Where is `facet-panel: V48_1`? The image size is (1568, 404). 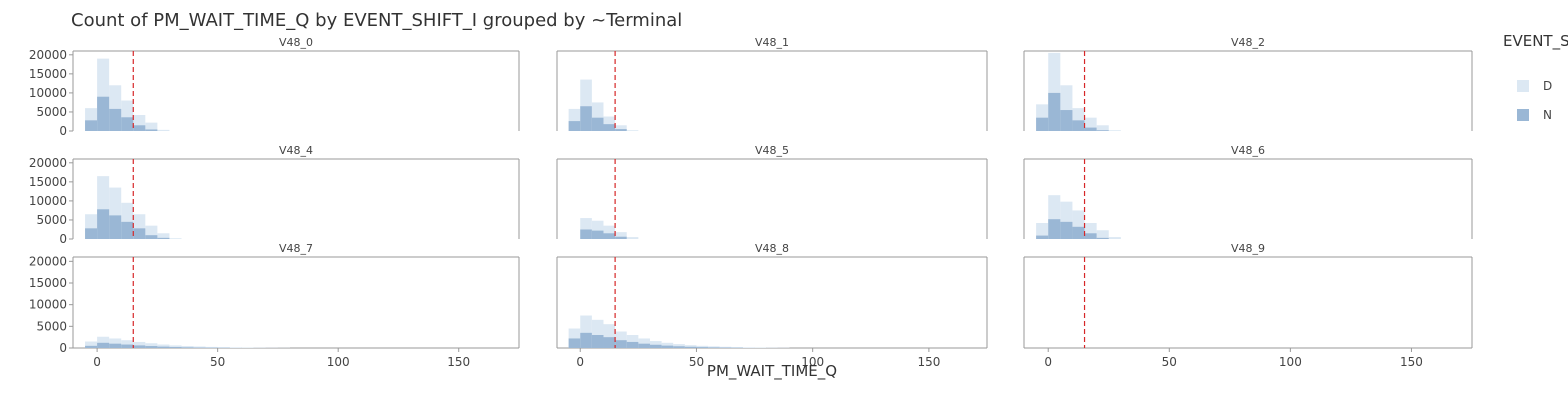 facet-panel: V48_1 is located at coordinates (772, 83).